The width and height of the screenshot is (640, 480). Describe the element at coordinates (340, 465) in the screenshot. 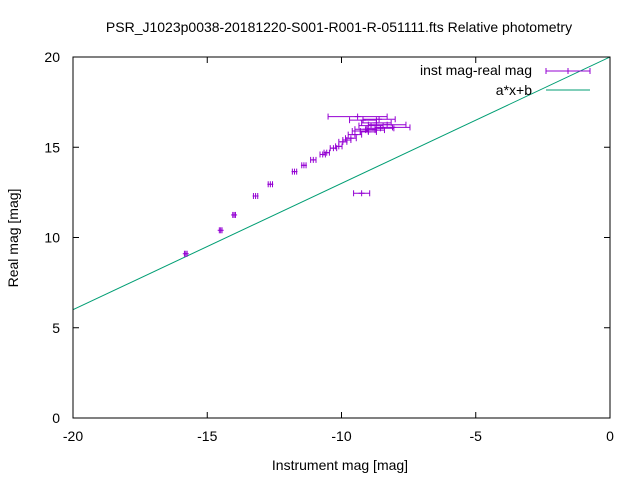

I see `x-axis-label: Instrument mag [mag]` at that location.